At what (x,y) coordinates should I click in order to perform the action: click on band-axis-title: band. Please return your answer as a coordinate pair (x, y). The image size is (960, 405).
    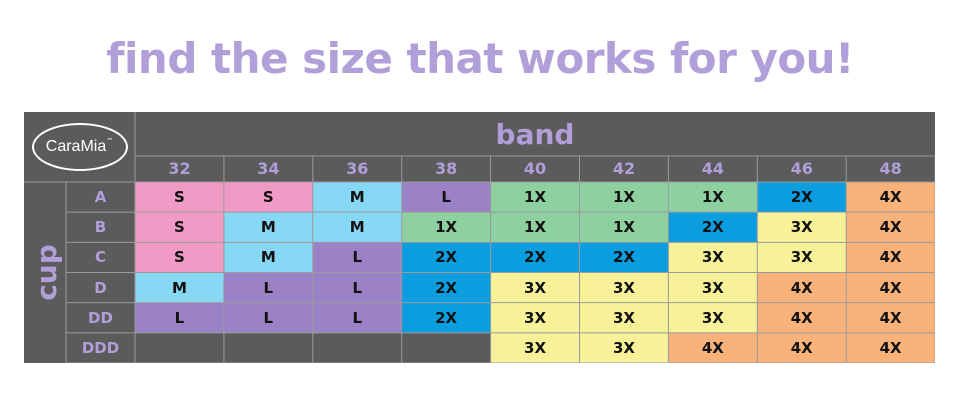
    Looking at the image, I should click on (535, 134).